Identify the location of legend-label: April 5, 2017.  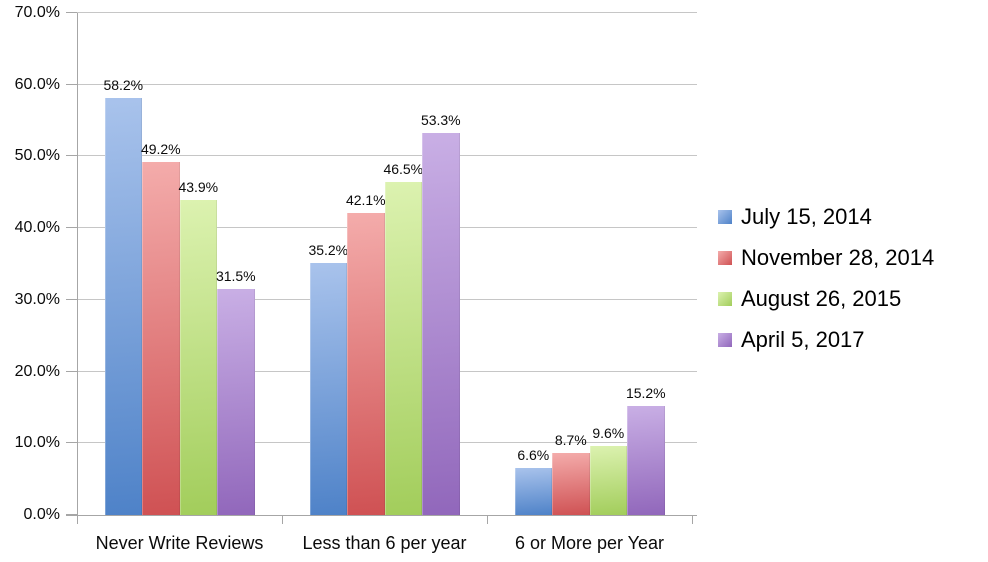
(803, 339).